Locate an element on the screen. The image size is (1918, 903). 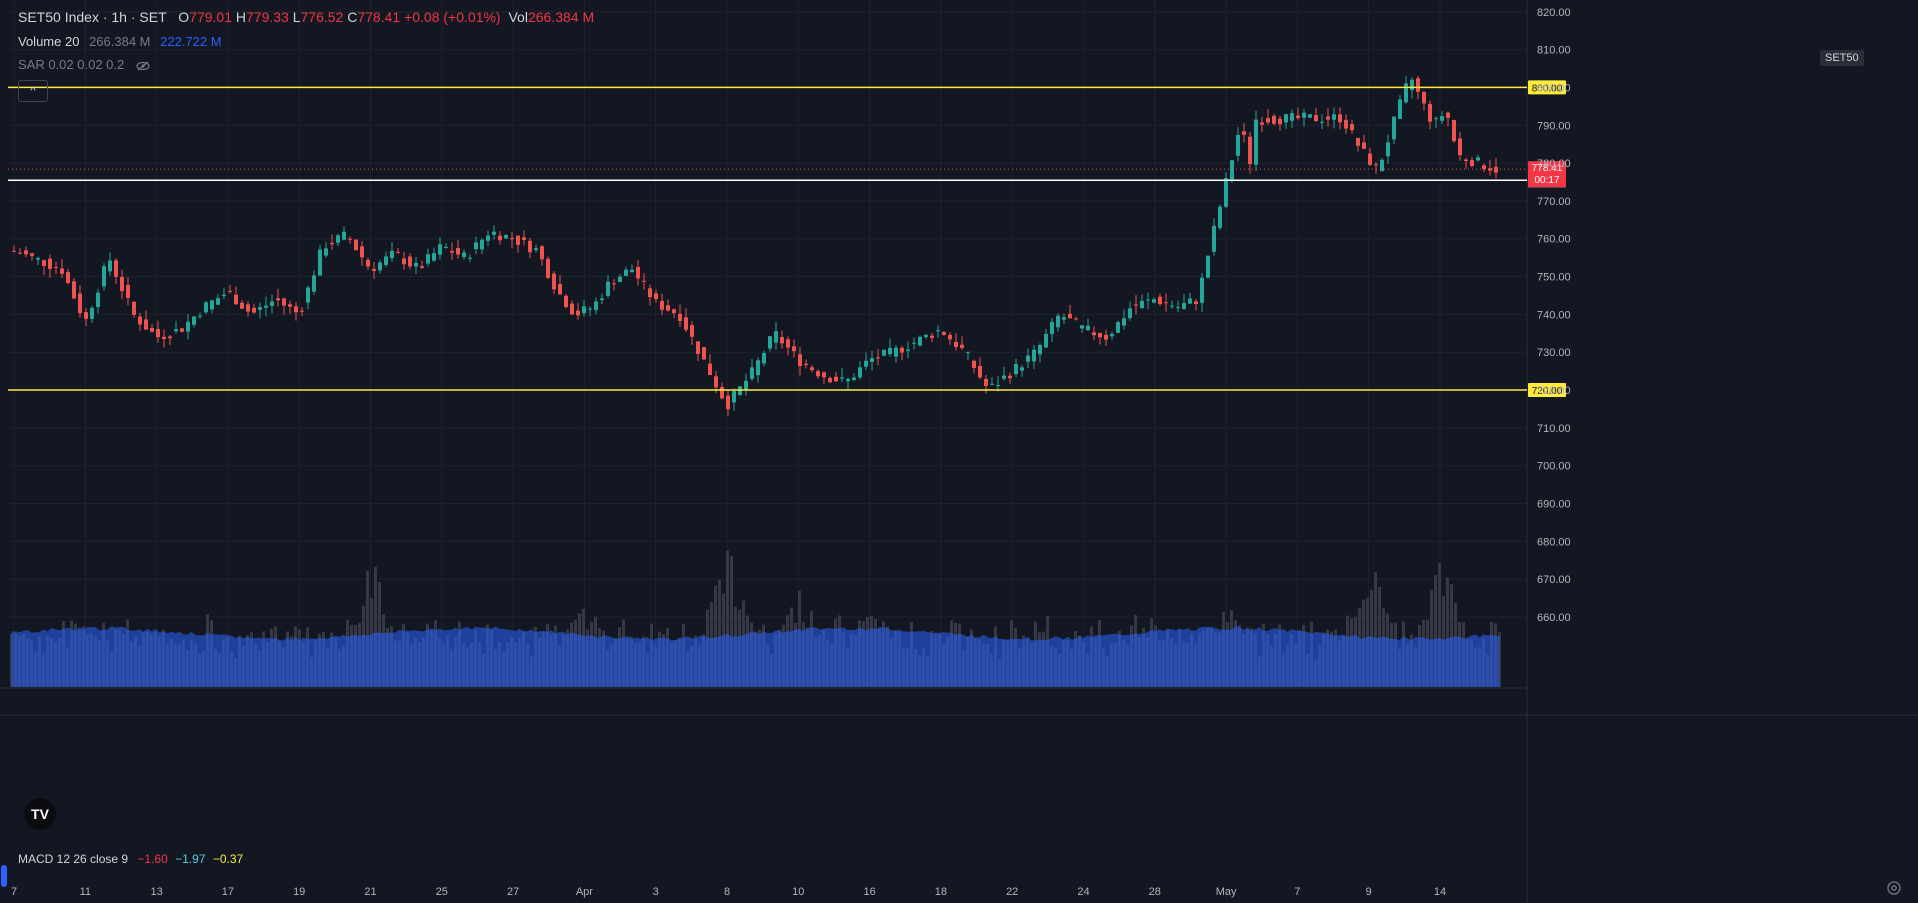
y-tick-label: 720.00 is located at coordinates (1554, 391).